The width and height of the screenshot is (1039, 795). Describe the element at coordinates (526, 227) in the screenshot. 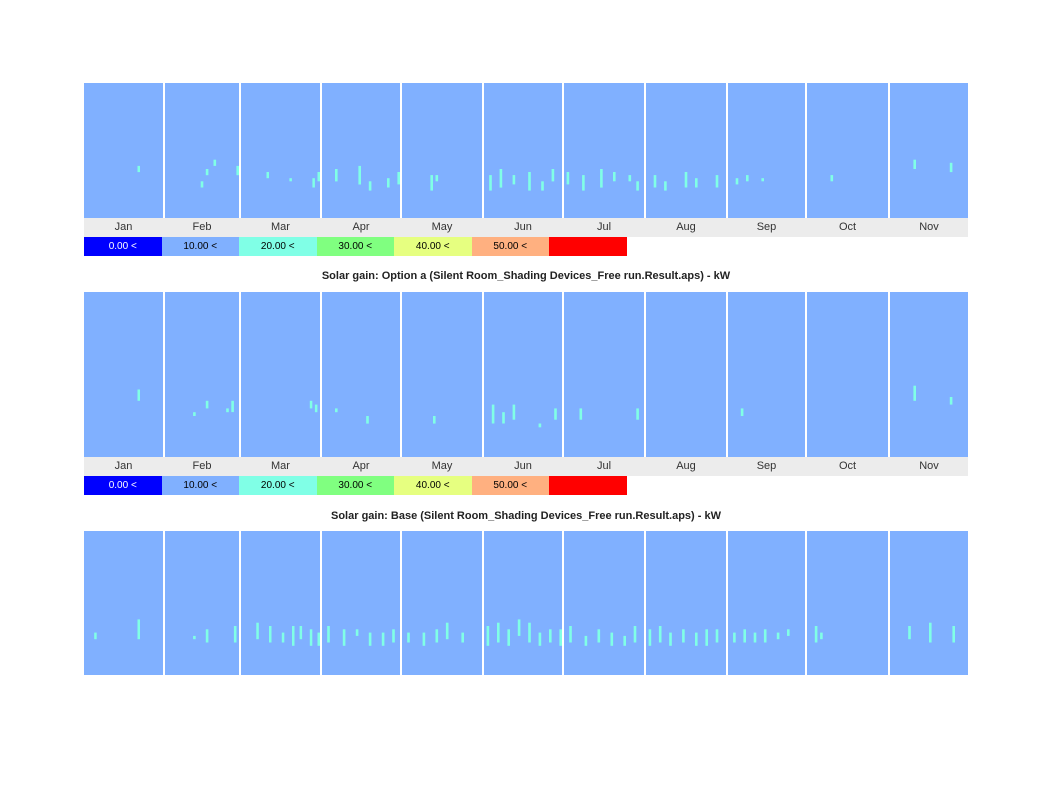

I see `month-axis-1: Jan Feb Mar Apr May Jun Jul Aug Sep Oct Nov` at that location.